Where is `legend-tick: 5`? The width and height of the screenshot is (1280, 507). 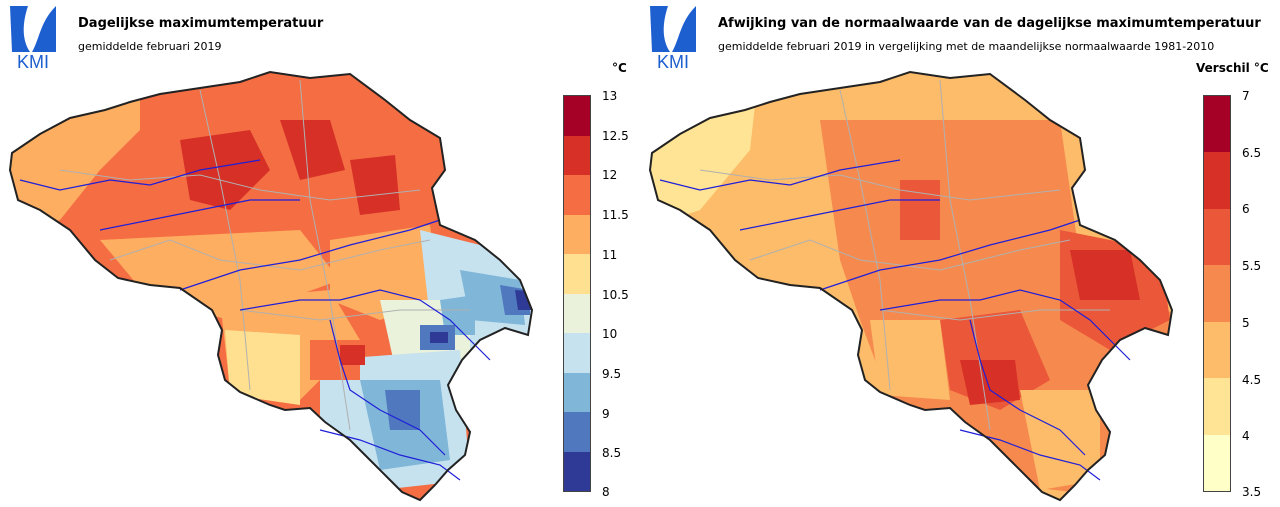 legend-tick: 5 is located at coordinates (1246, 322).